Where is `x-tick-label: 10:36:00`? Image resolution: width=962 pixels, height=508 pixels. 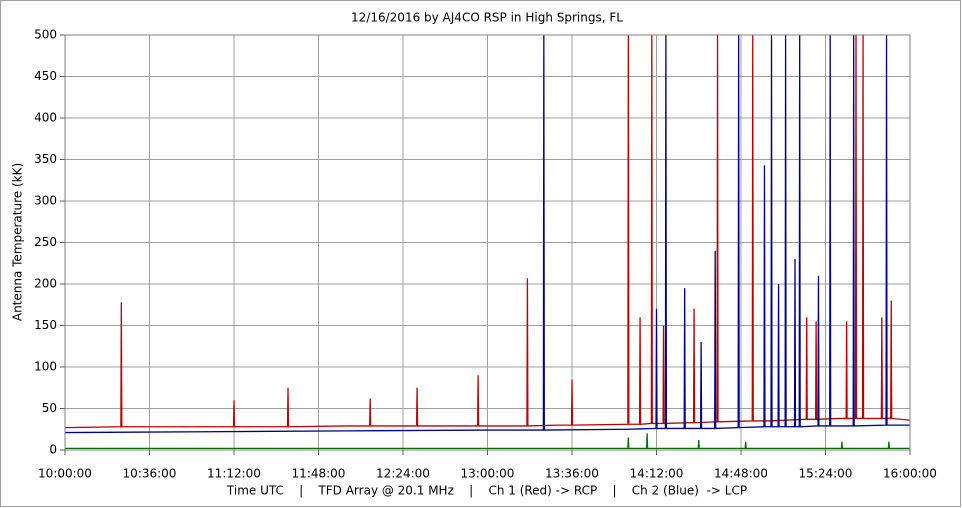 x-tick-label: 10:36:00 is located at coordinates (150, 474).